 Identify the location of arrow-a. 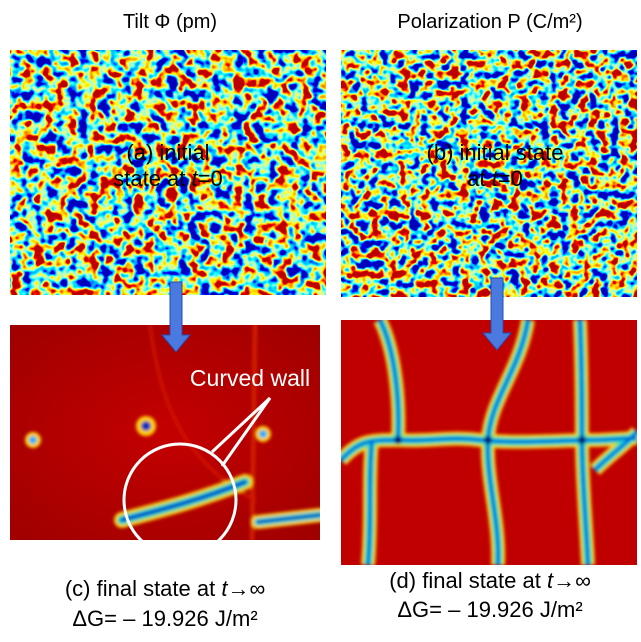
(176, 317).